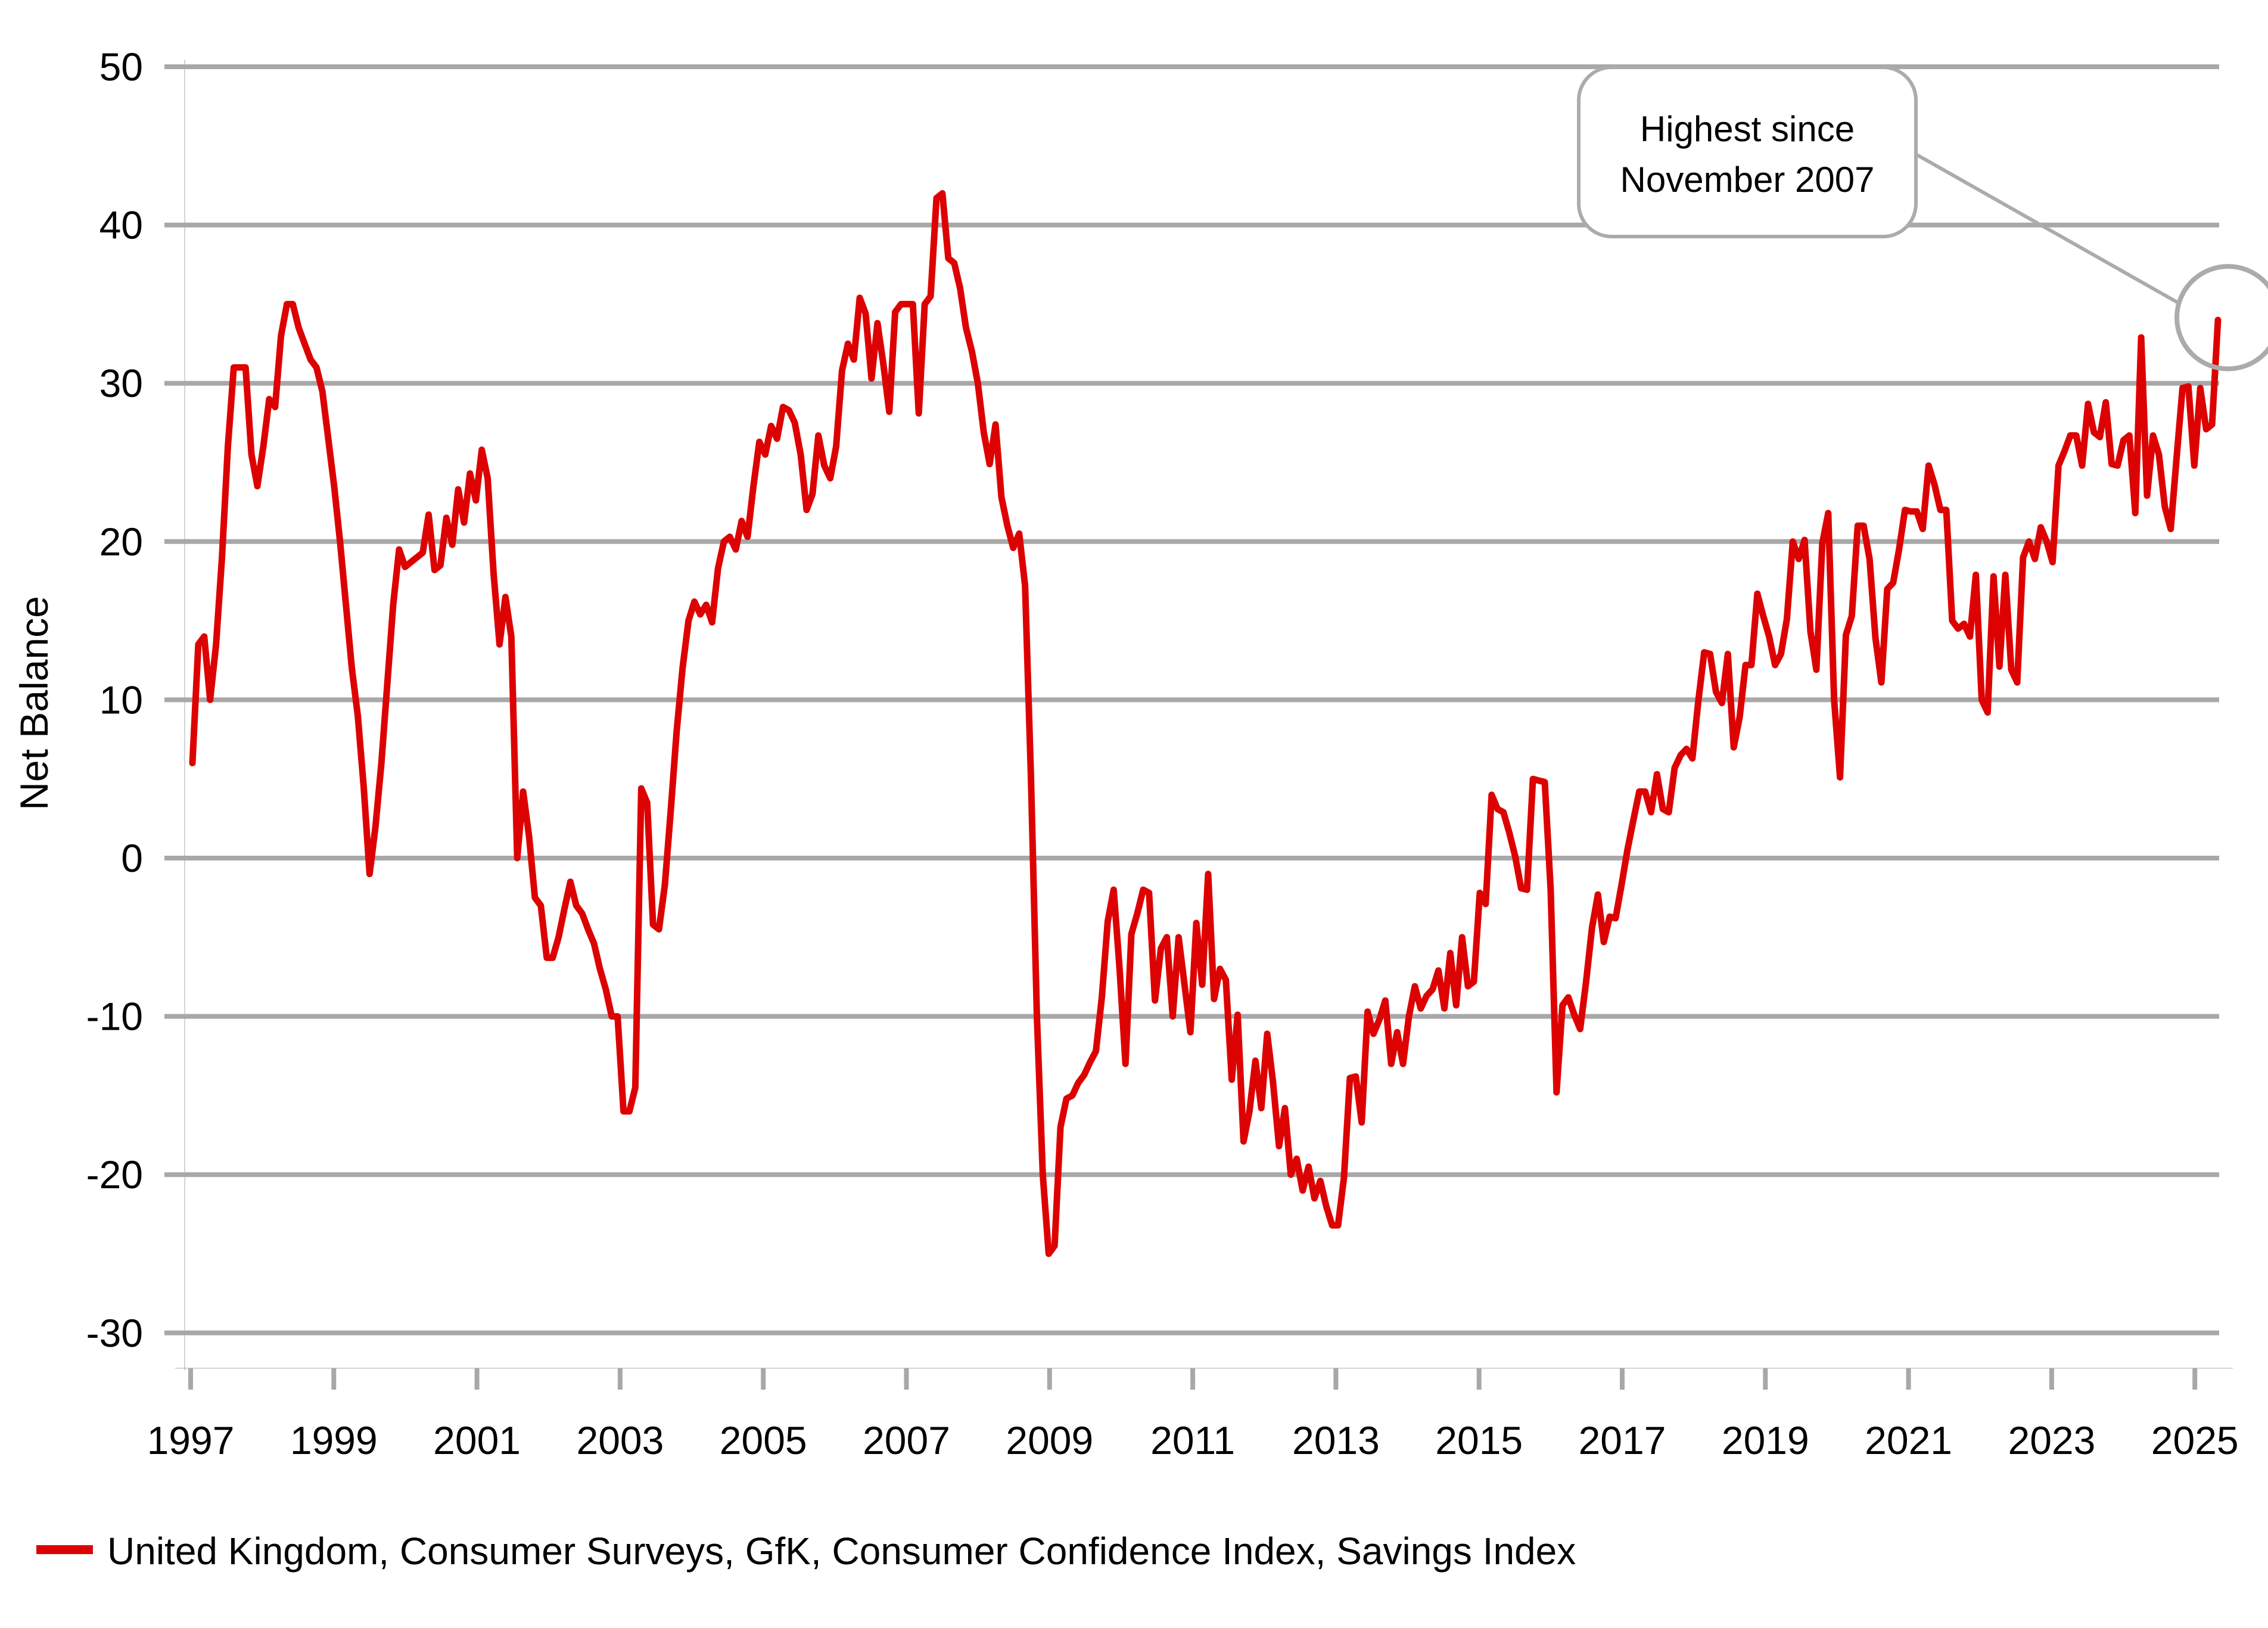 The image size is (2268, 1628). Describe the element at coordinates (34, 703) in the screenshot. I see `y-axis-title: Net Balance` at that location.